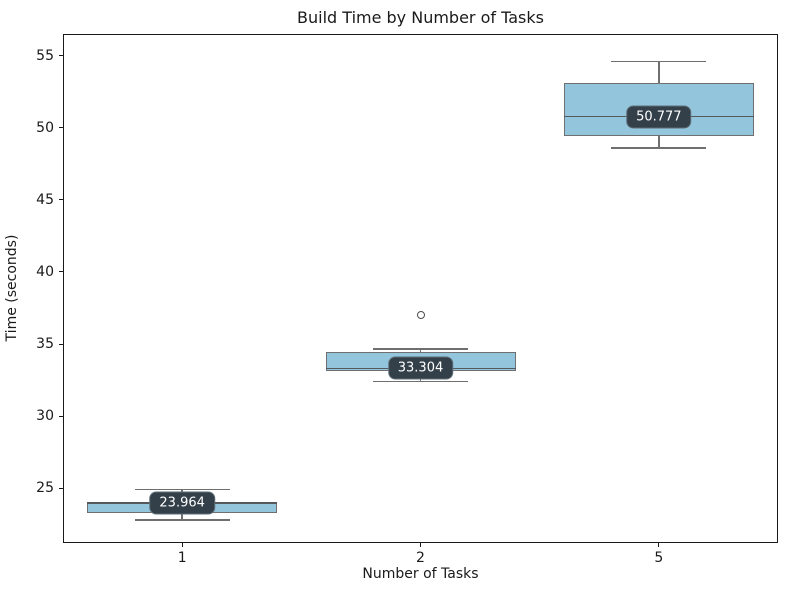 Image resolution: width=800 pixels, height=600 pixels. I want to click on chart-title: Build Time by Number of Tasks, so click(420, 17).